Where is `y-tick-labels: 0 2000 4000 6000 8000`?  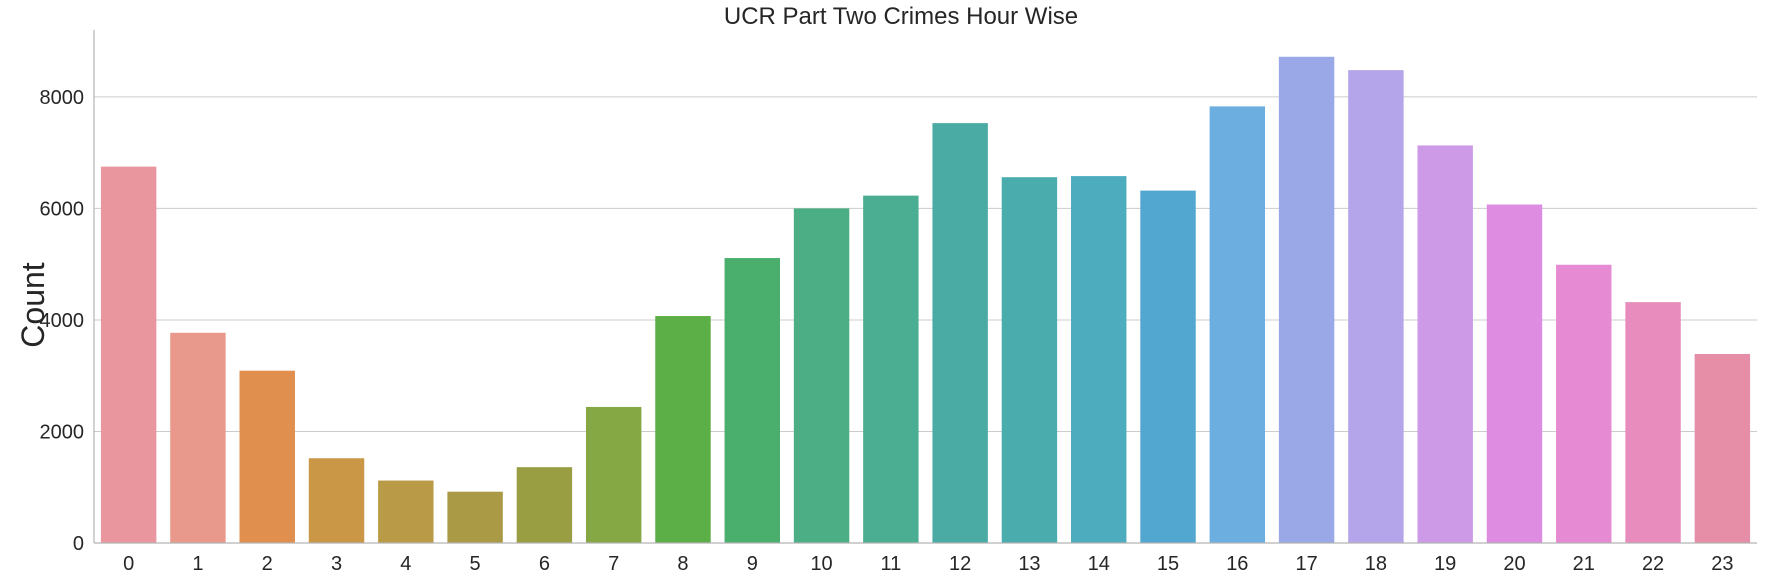 y-tick-labels: 0 2000 4000 6000 8000 is located at coordinates (62, 321).